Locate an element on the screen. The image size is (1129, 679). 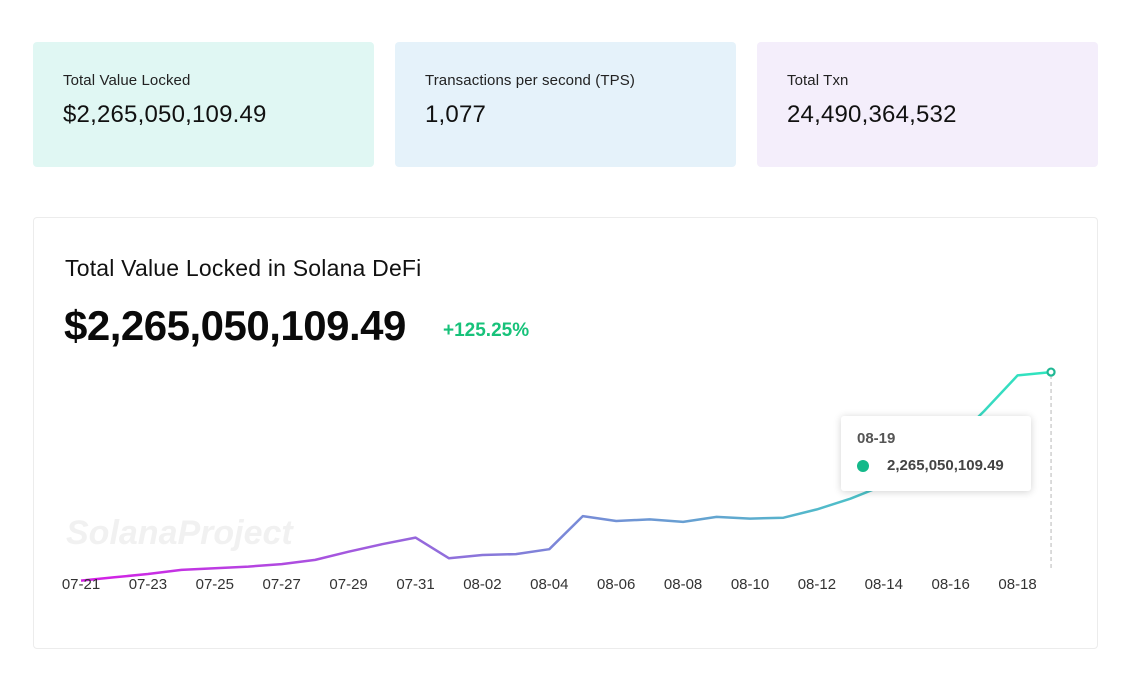
stat-value: 1,077 is located at coordinates (456, 114).